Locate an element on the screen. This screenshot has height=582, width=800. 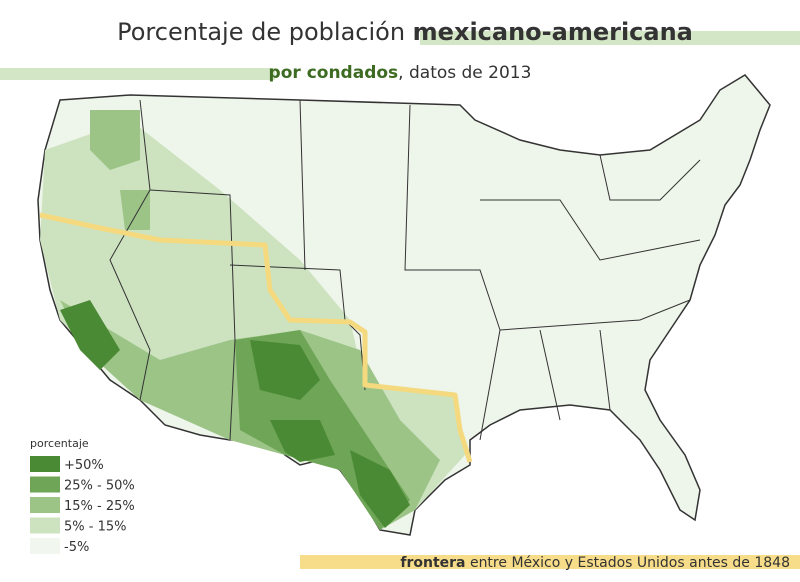
subtitle: por condados, datos de 2013 is located at coordinates (400, 73).